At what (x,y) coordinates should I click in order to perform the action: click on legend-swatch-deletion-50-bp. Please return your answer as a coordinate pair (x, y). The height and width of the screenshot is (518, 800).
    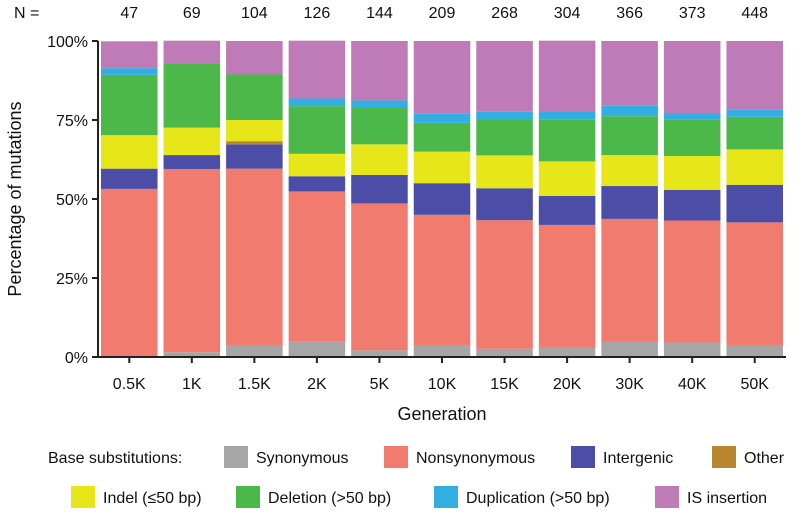
    Looking at the image, I should click on (248, 497).